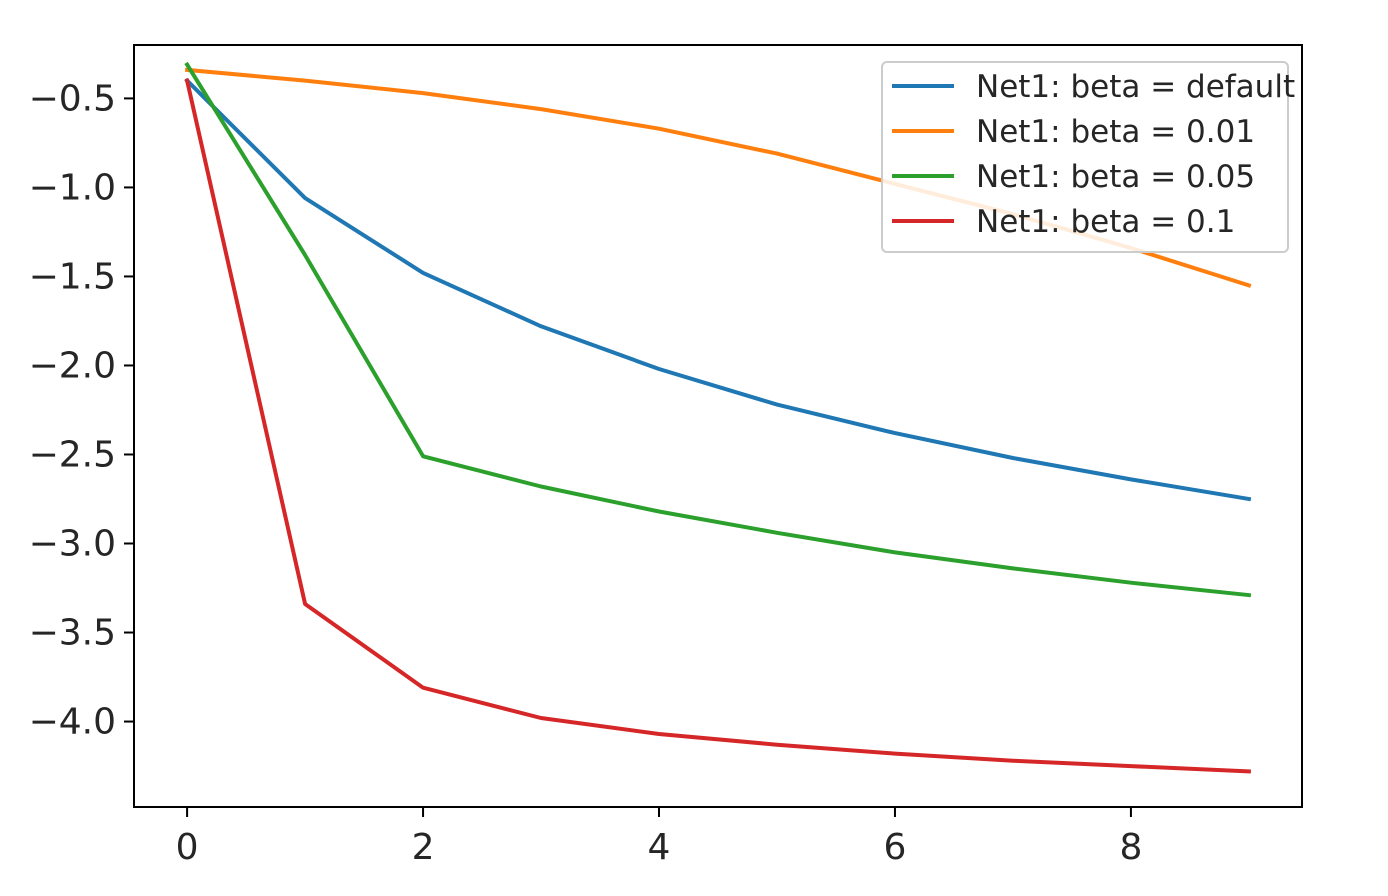 The width and height of the screenshot is (1388, 896). I want to click on legend-label: Net1: beta = 0.1, so click(1105, 222).